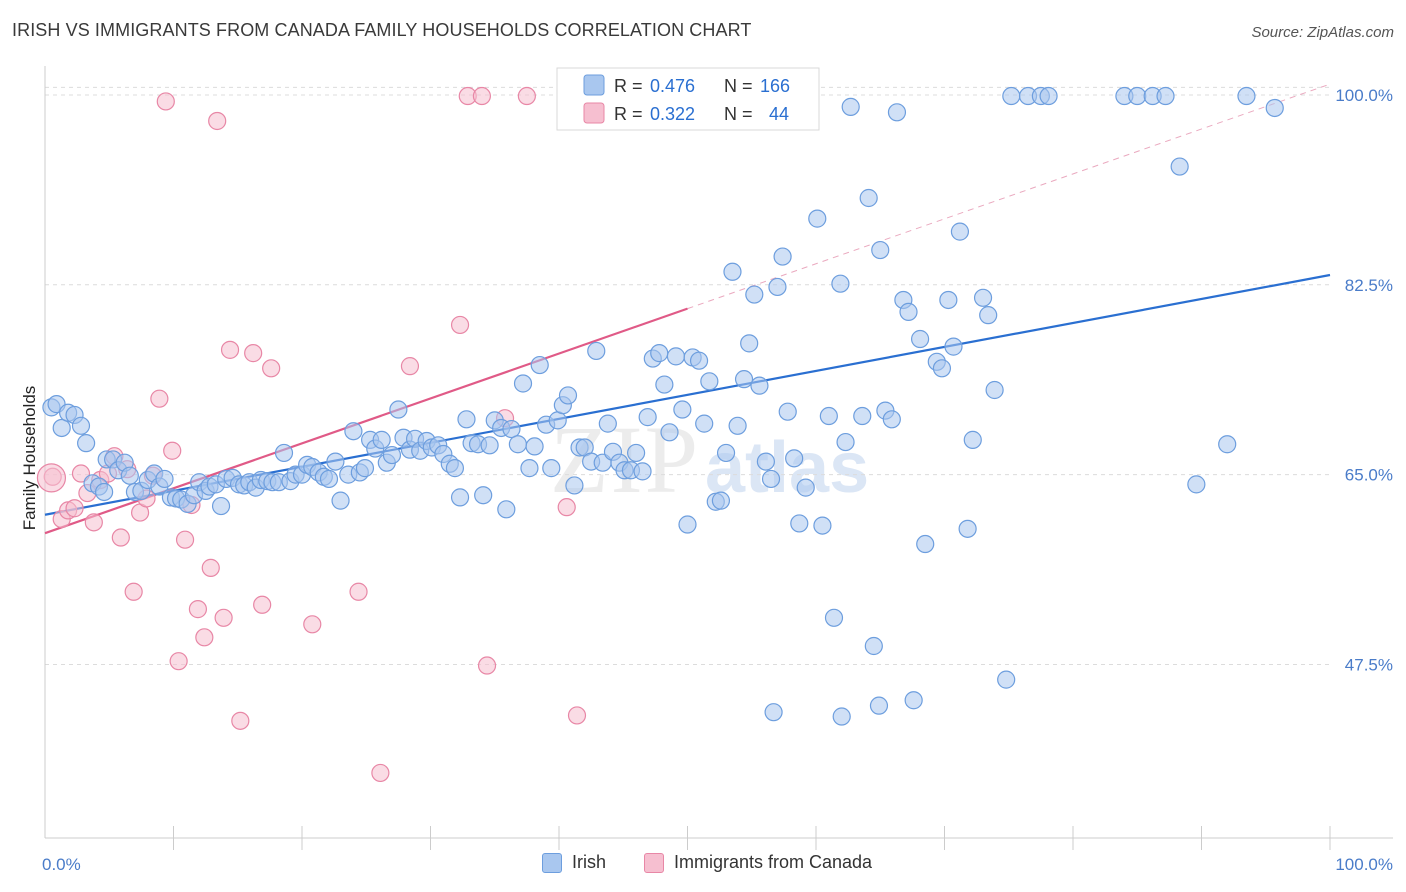  I want to click on bottom-legend-irish-label: Irish, so click(589, 862).